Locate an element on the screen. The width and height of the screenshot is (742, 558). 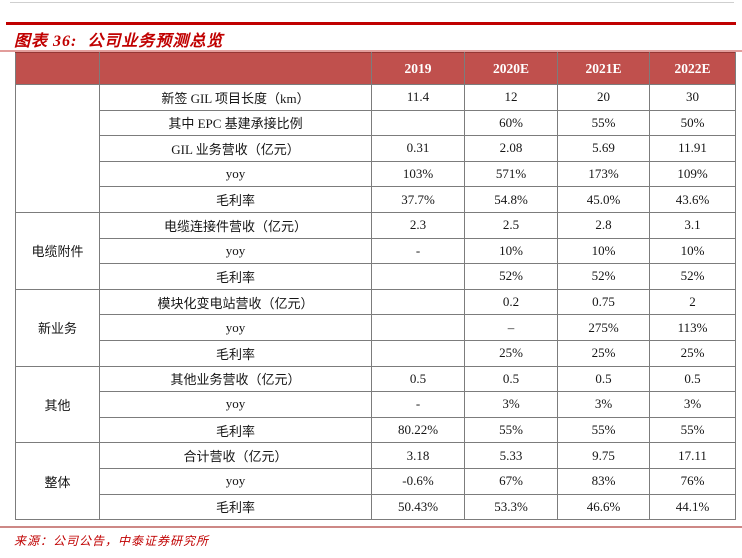
value-cell: 12 is located at coordinates (511, 97).